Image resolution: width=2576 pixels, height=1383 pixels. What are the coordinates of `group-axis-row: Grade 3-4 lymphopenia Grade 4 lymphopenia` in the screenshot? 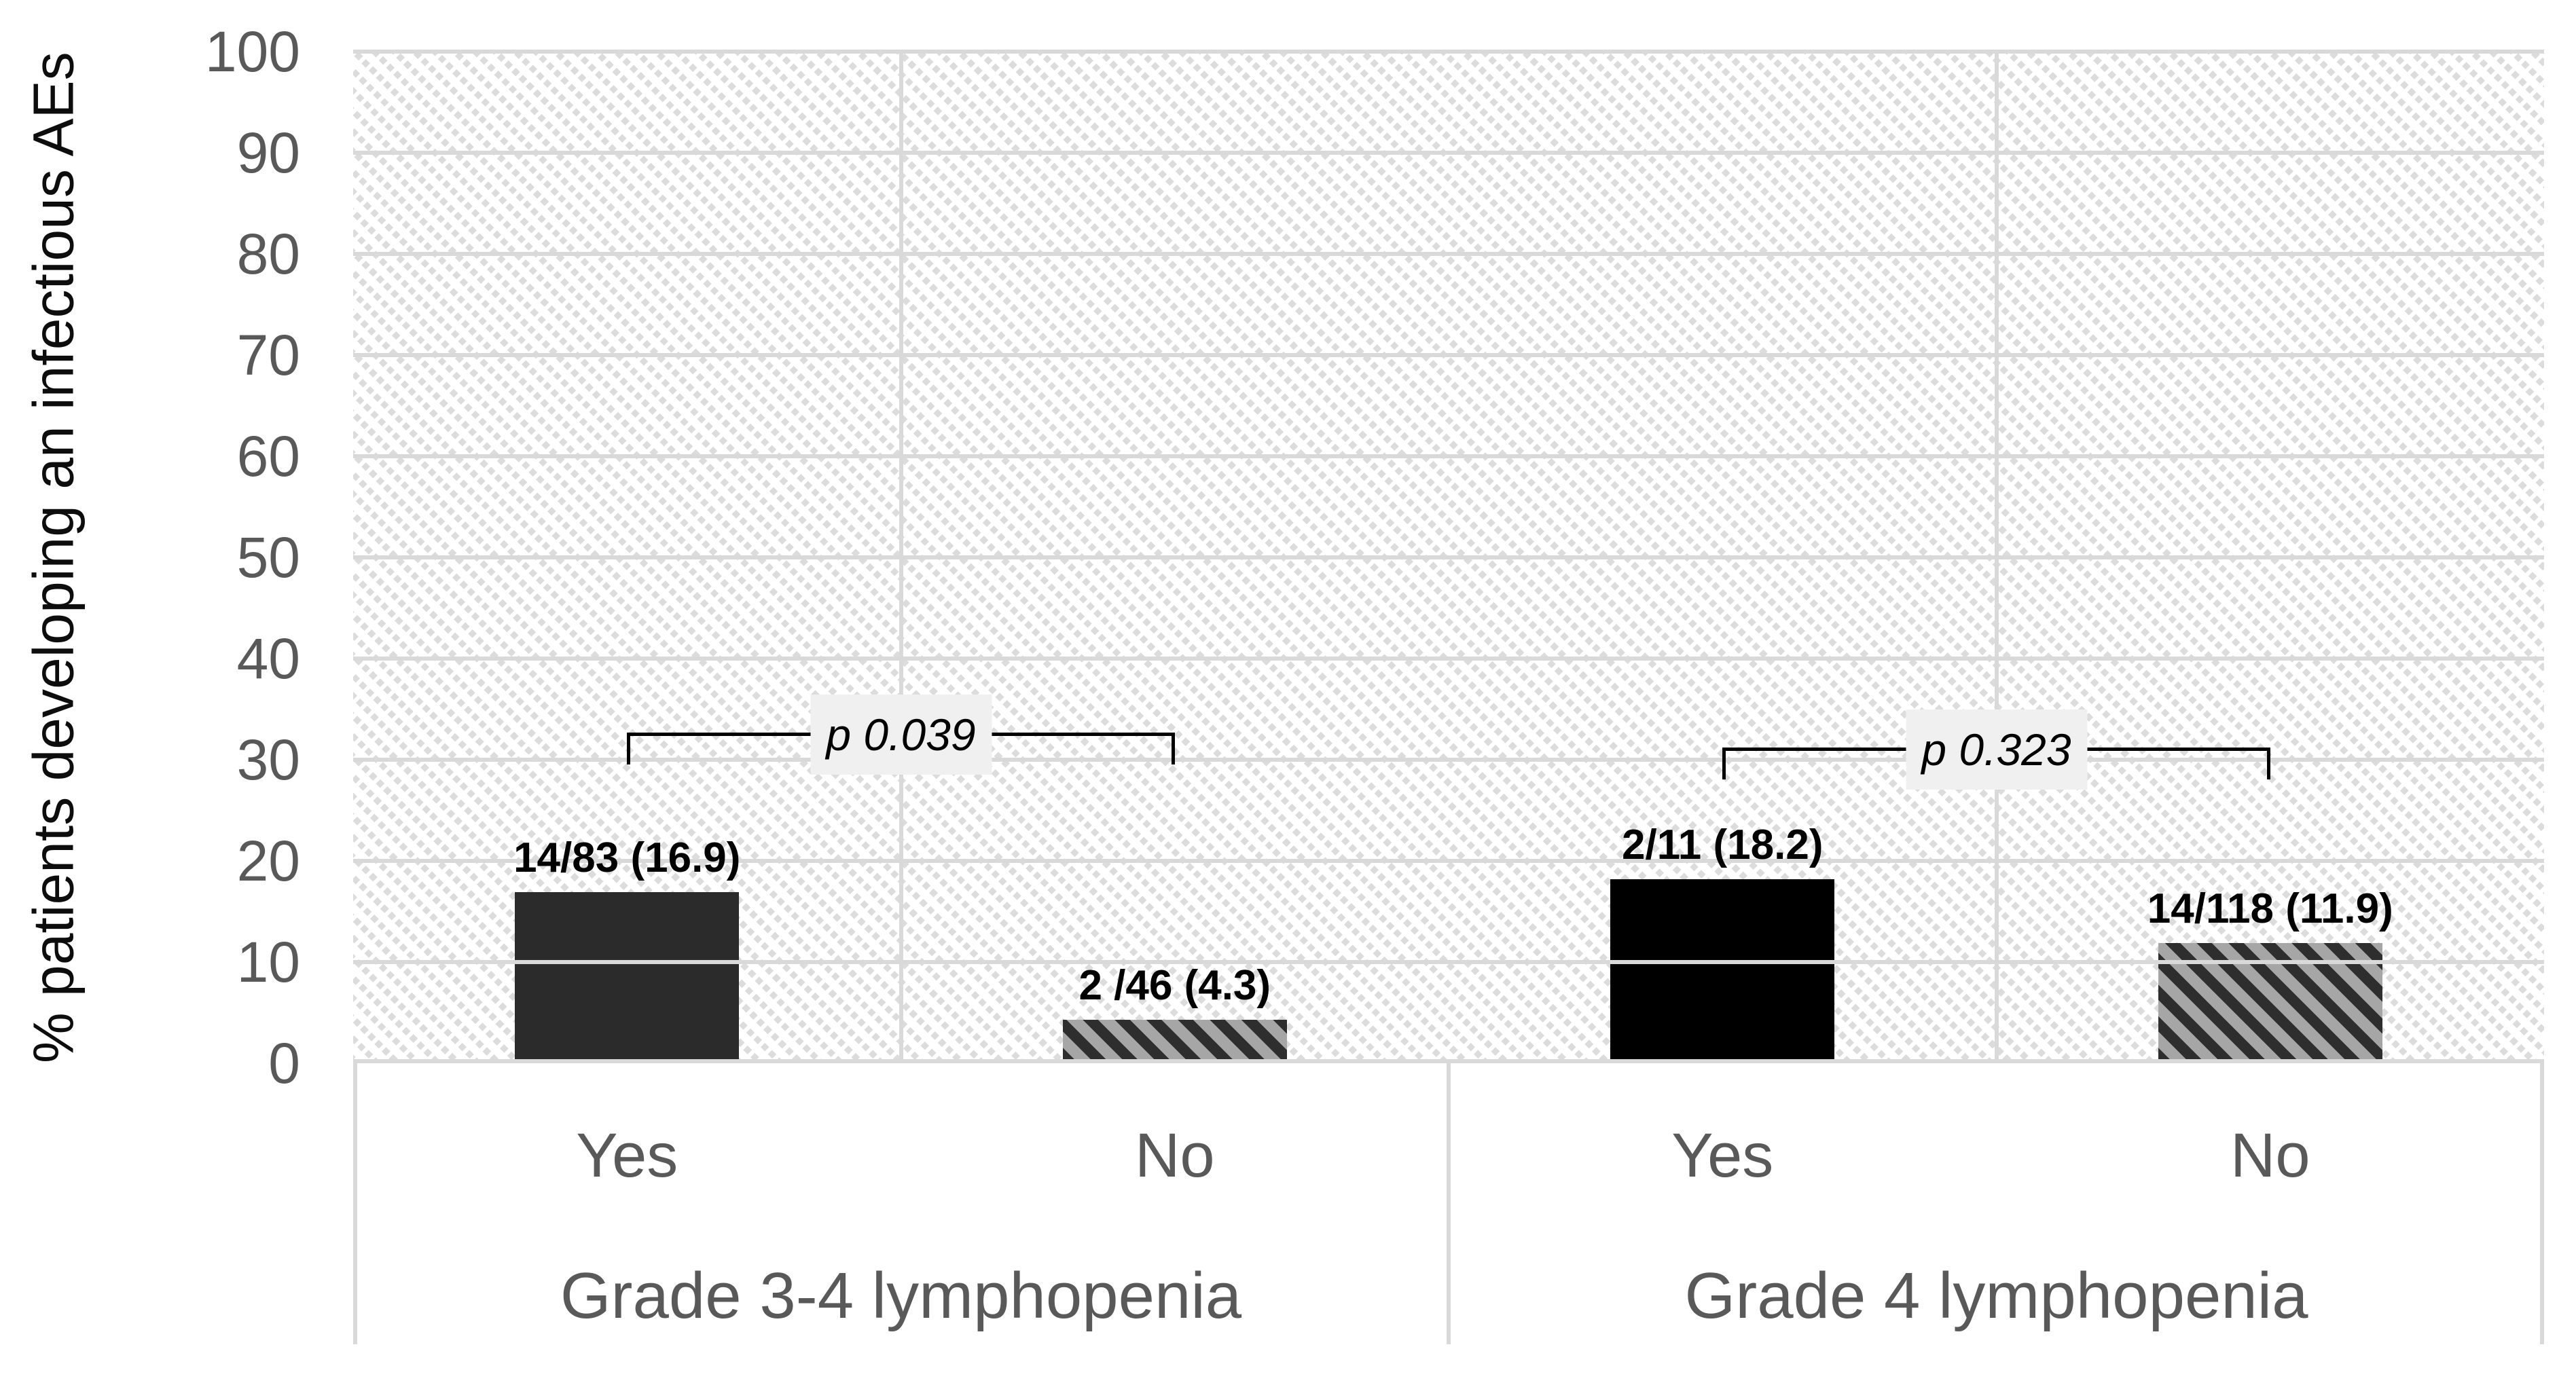 It's located at (1448, 1296).